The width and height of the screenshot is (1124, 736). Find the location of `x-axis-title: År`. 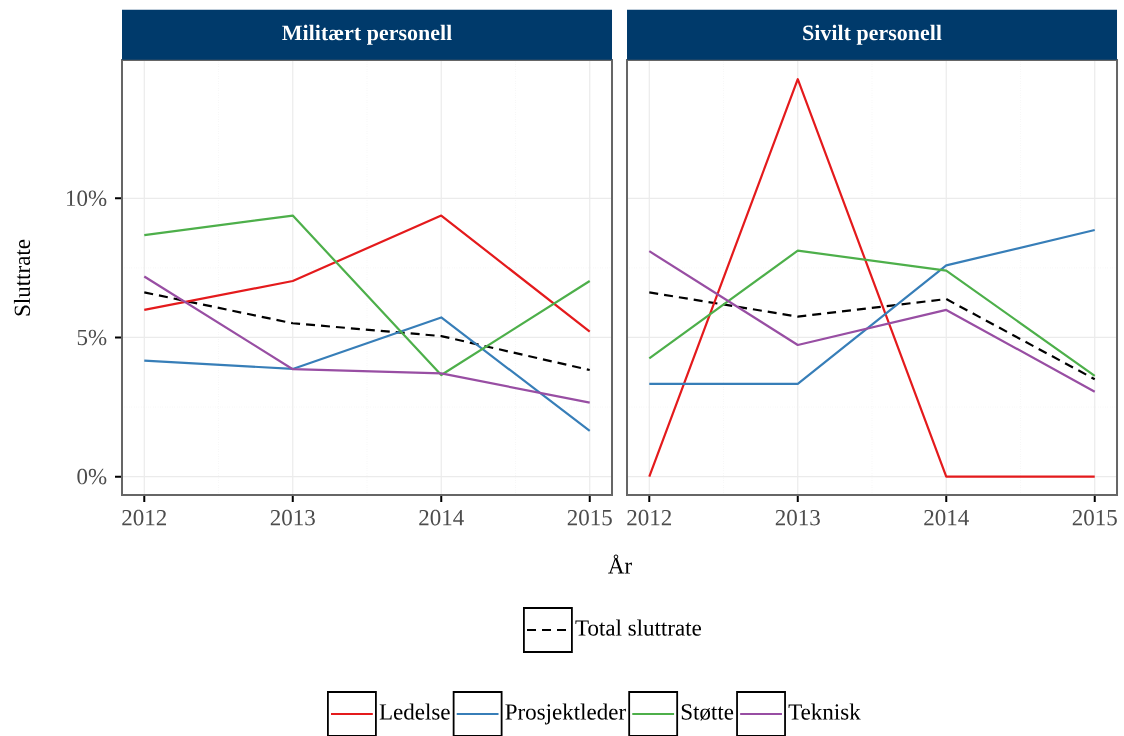

x-axis-title: År is located at coordinates (620, 564).